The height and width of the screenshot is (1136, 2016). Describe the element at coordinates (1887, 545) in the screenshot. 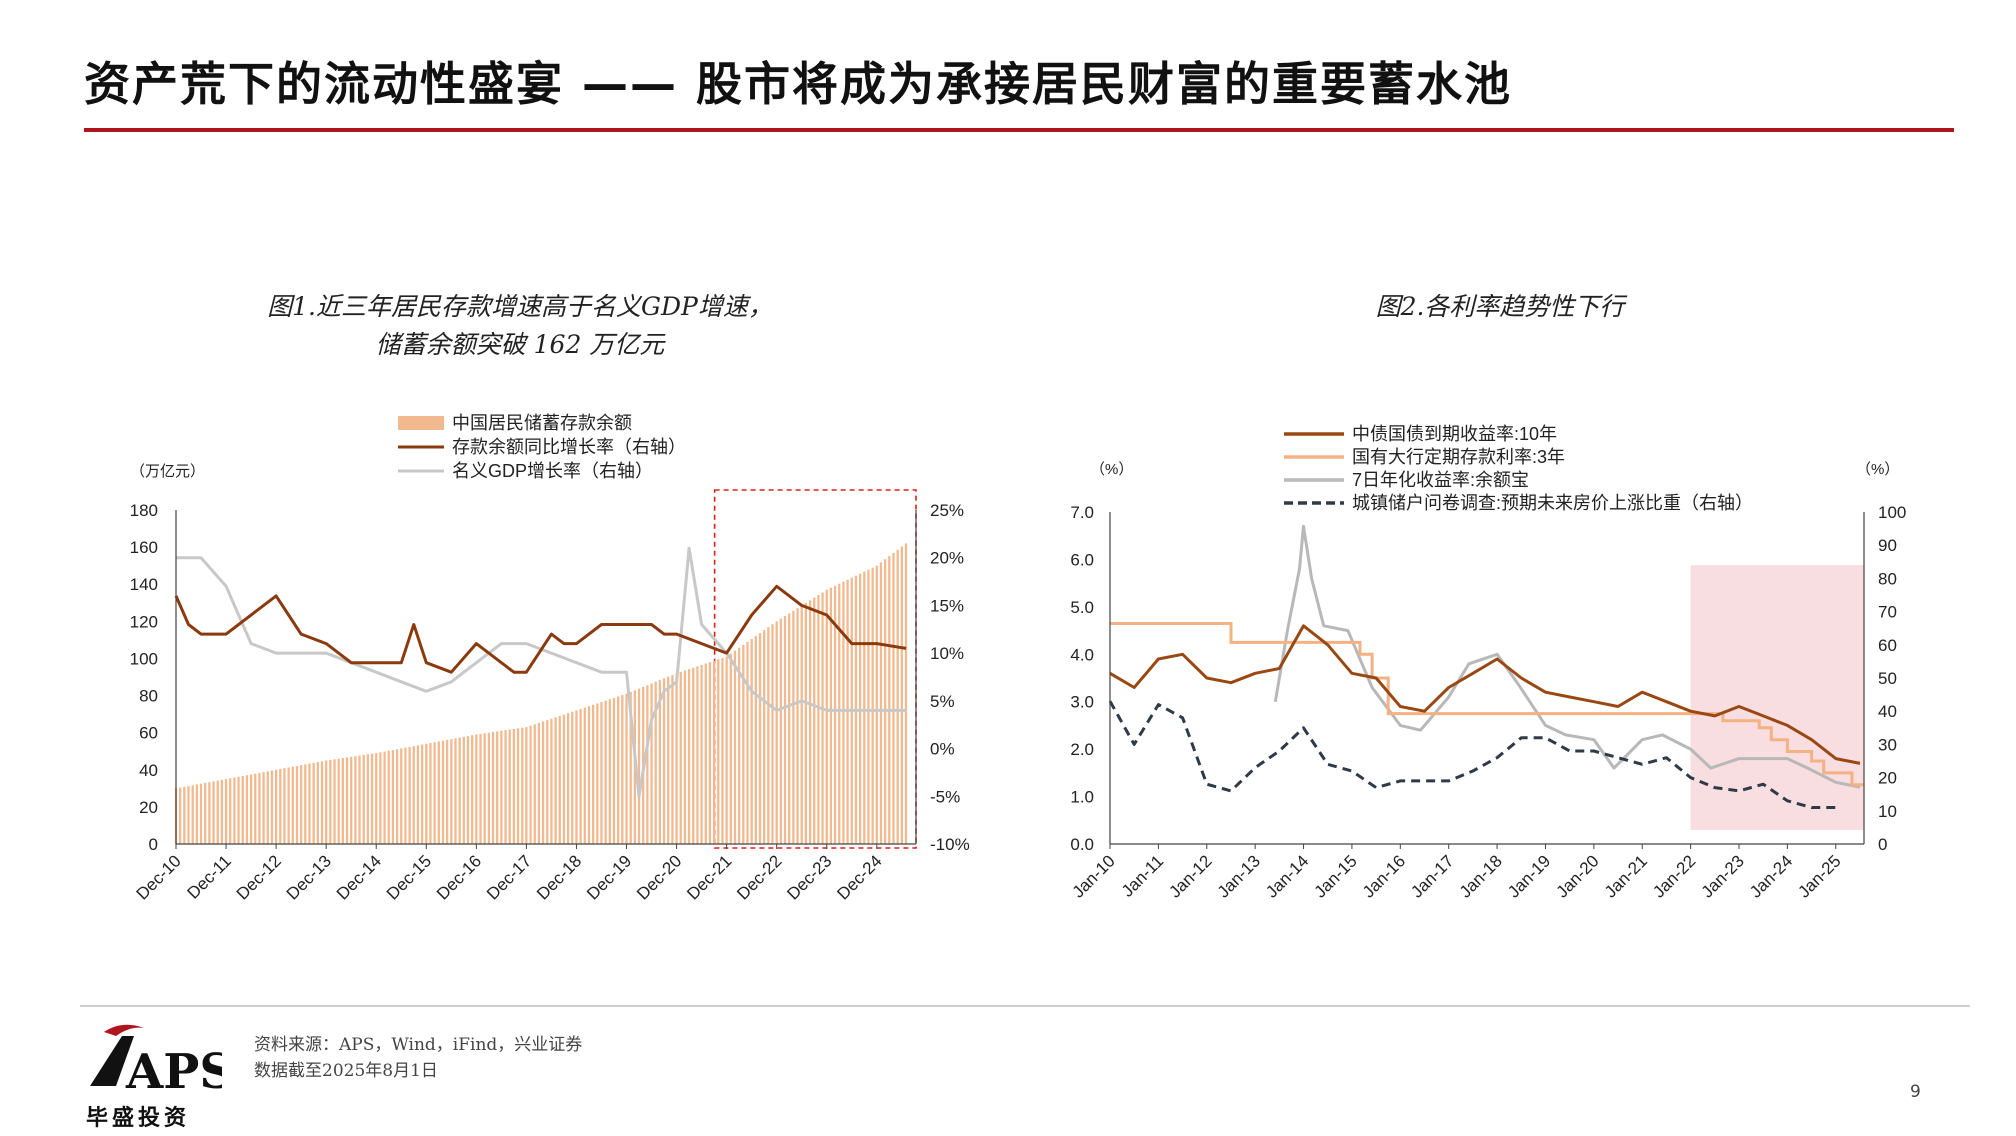

I see `chart2-right-tick-label: 90` at that location.